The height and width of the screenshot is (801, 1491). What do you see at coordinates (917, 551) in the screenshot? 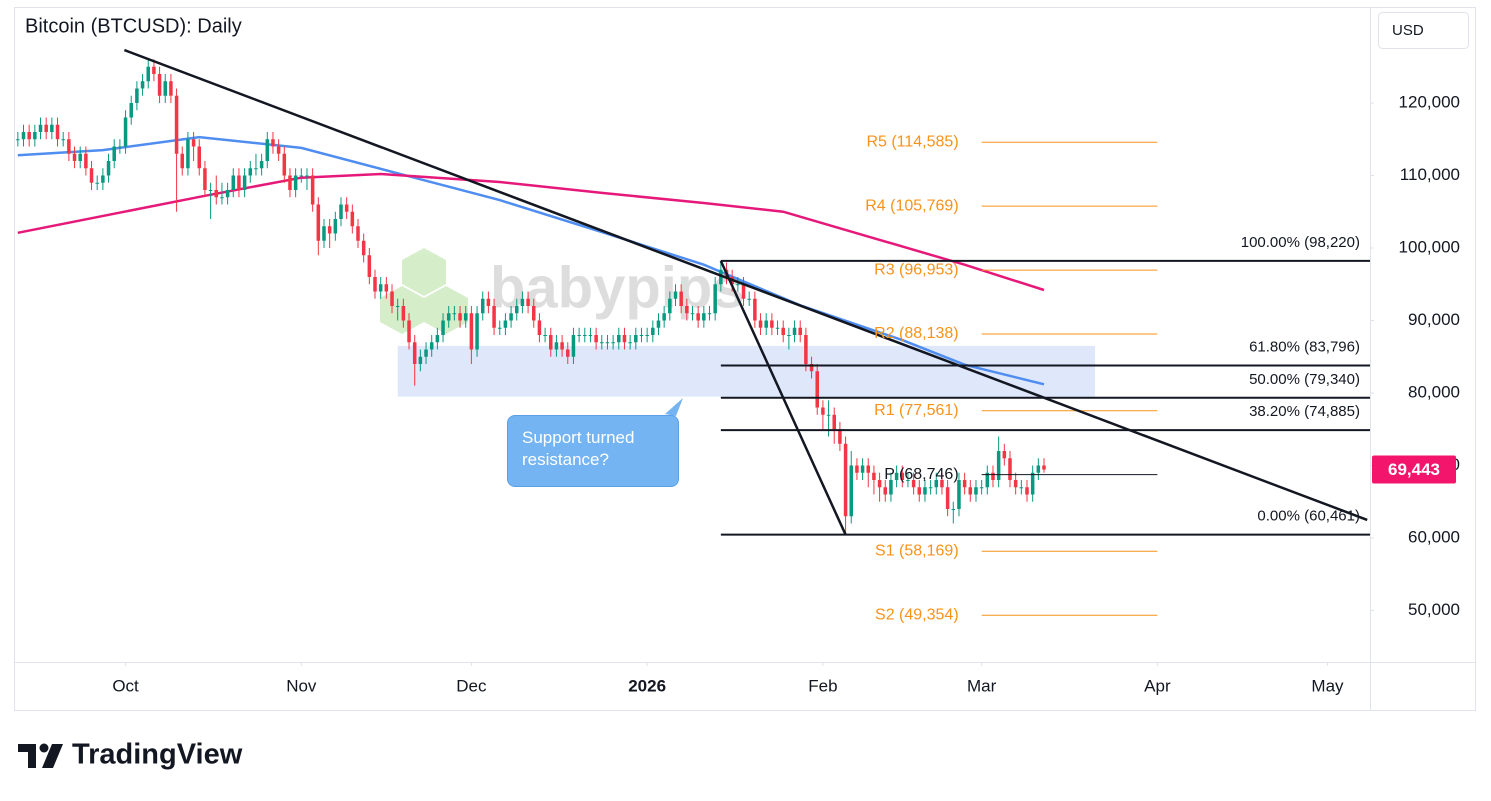
I see `pivot-label: S1 (58,169)` at bounding box center [917, 551].